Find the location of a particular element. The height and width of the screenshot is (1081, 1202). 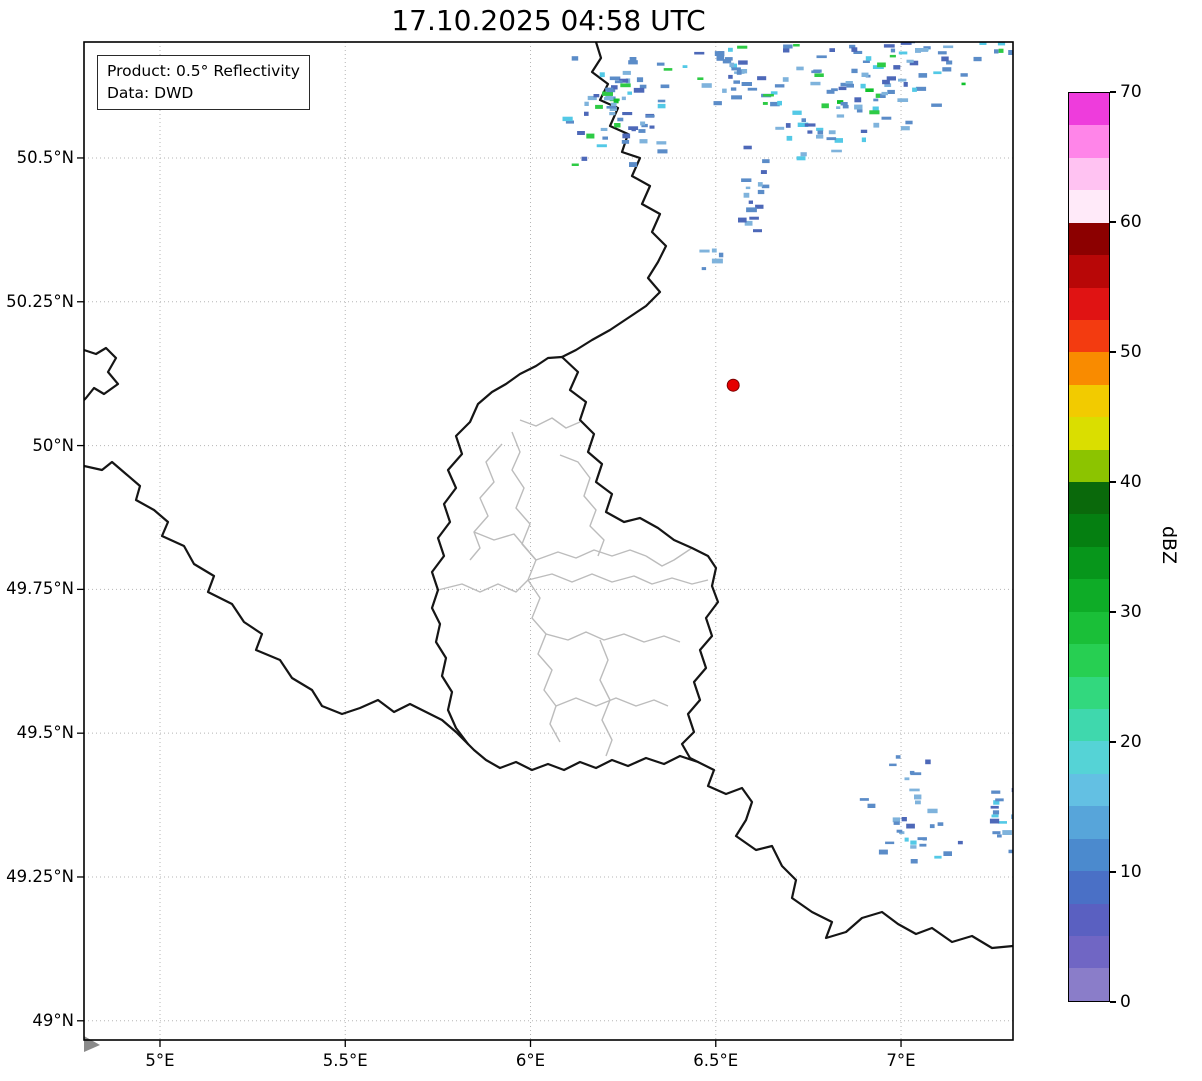

border-luxembourg is located at coordinates (575, 563).